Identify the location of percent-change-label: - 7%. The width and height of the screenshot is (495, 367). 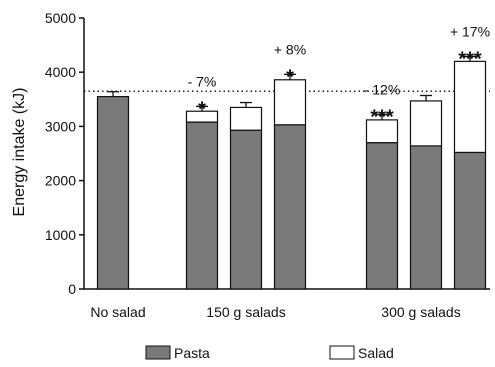
(202, 81).